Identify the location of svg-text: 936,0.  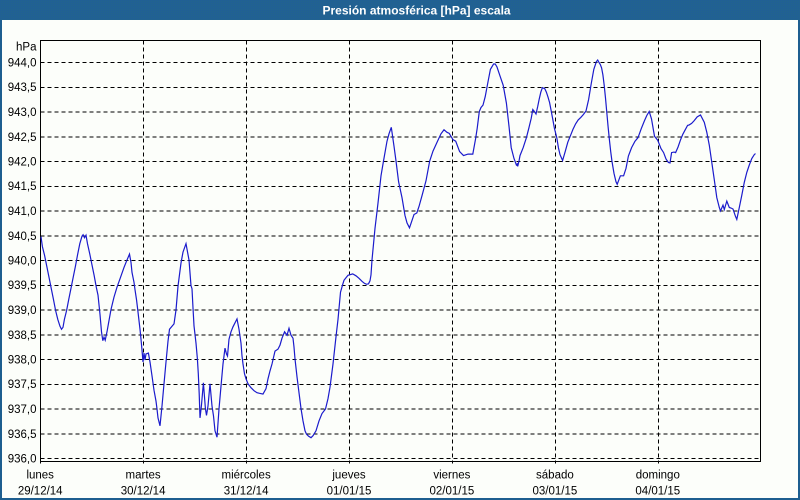
(22, 460).